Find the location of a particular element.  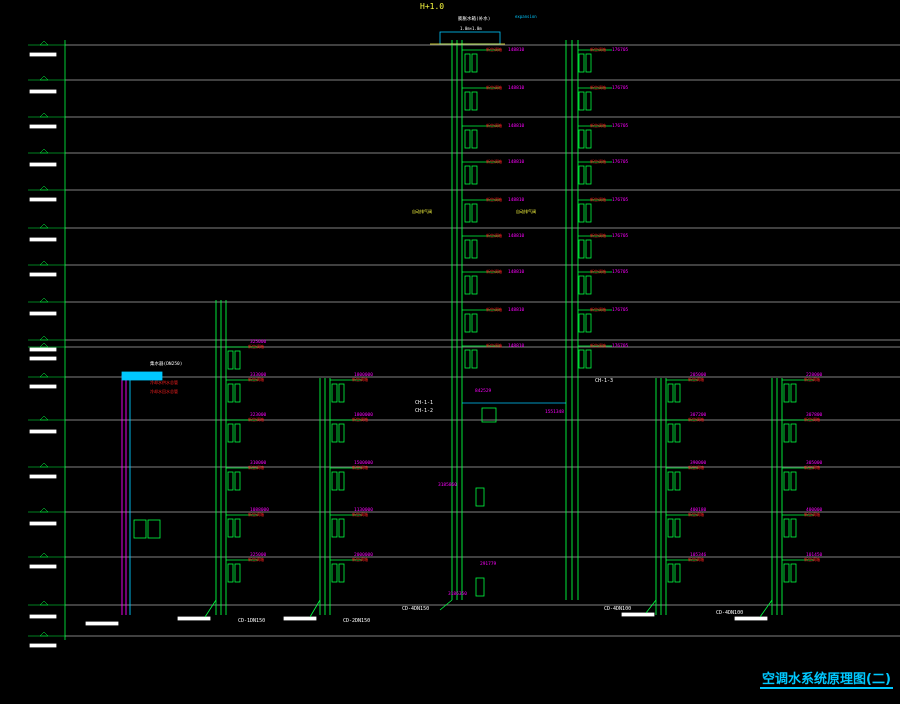

branch-value: 1088000 is located at coordinates (259, 510).